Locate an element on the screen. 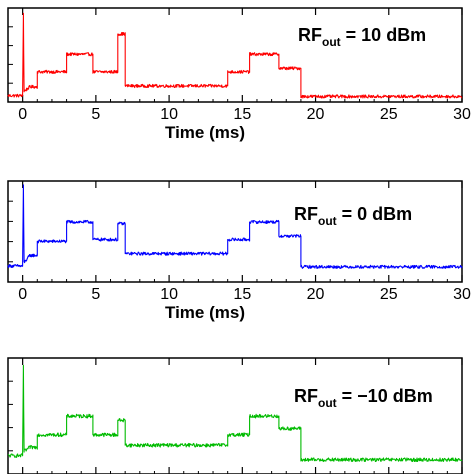  rf-out-annotation: RFout = −10 dBm is located at coordinates (363, 398).